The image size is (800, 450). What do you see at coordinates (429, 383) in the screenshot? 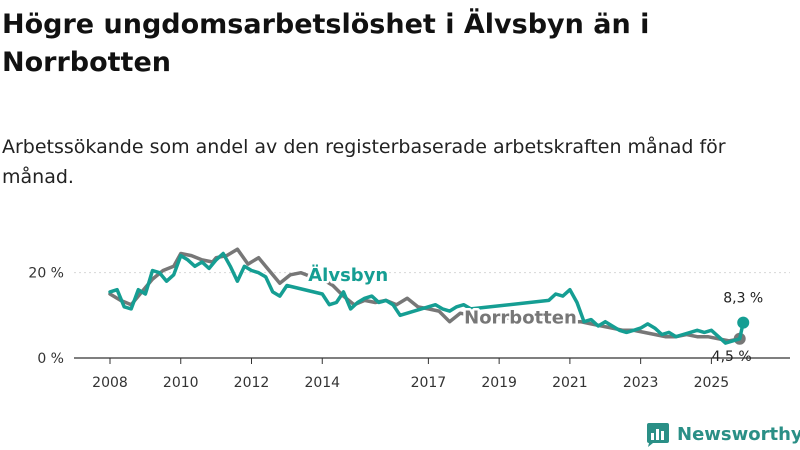
I see `x-tick-label: 2017` at bounding box center [429, 383].